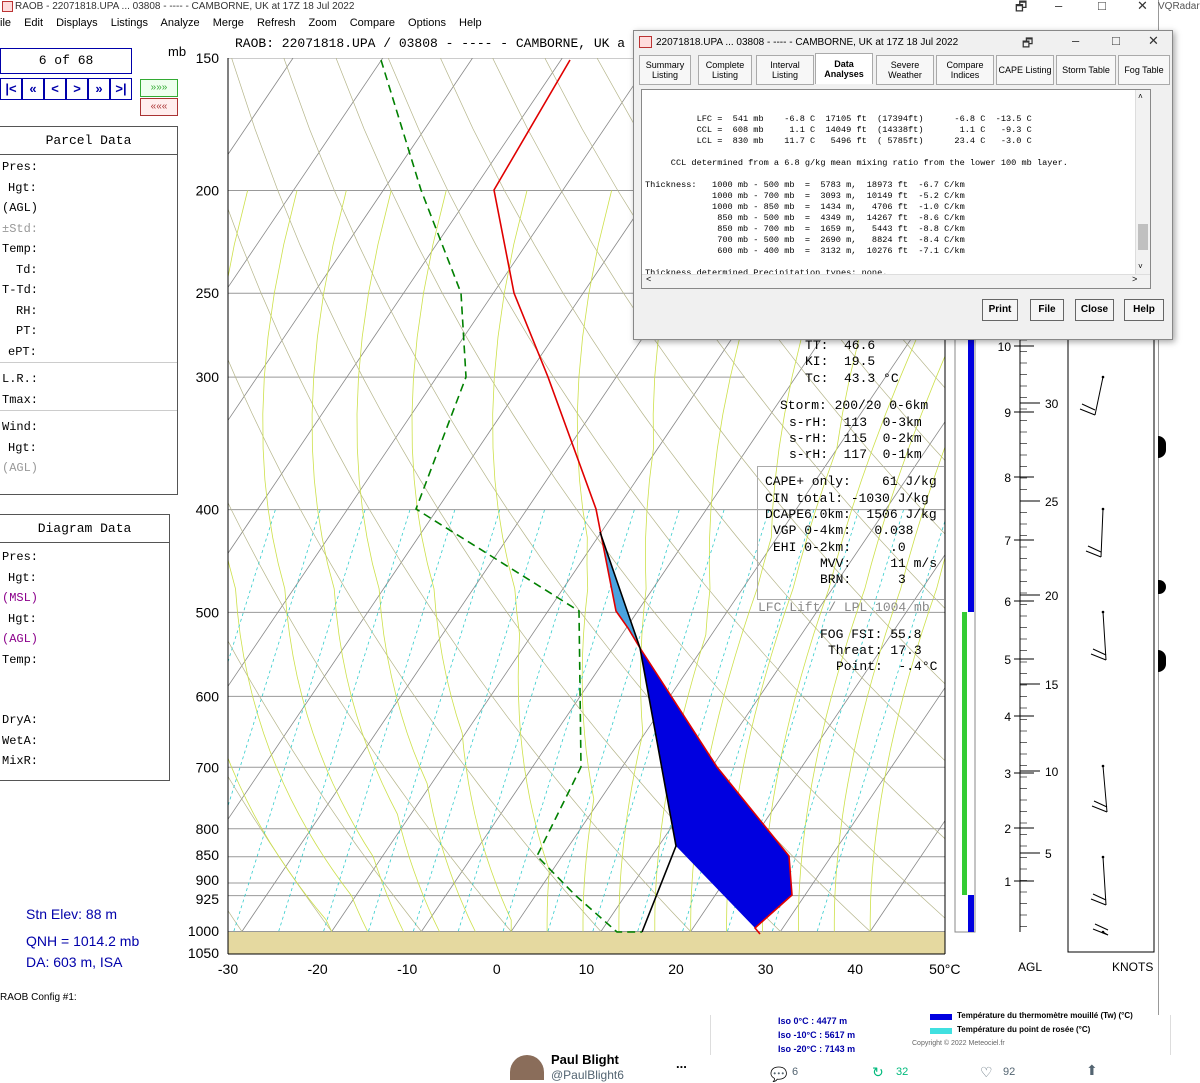 Image resolution: width=1200 pixels, height=1083 pixels. What do you see at coordinates (840, 361) in the screenshot?
I see `index-ki: KI: 19.5` at bounding box center [840, 361].